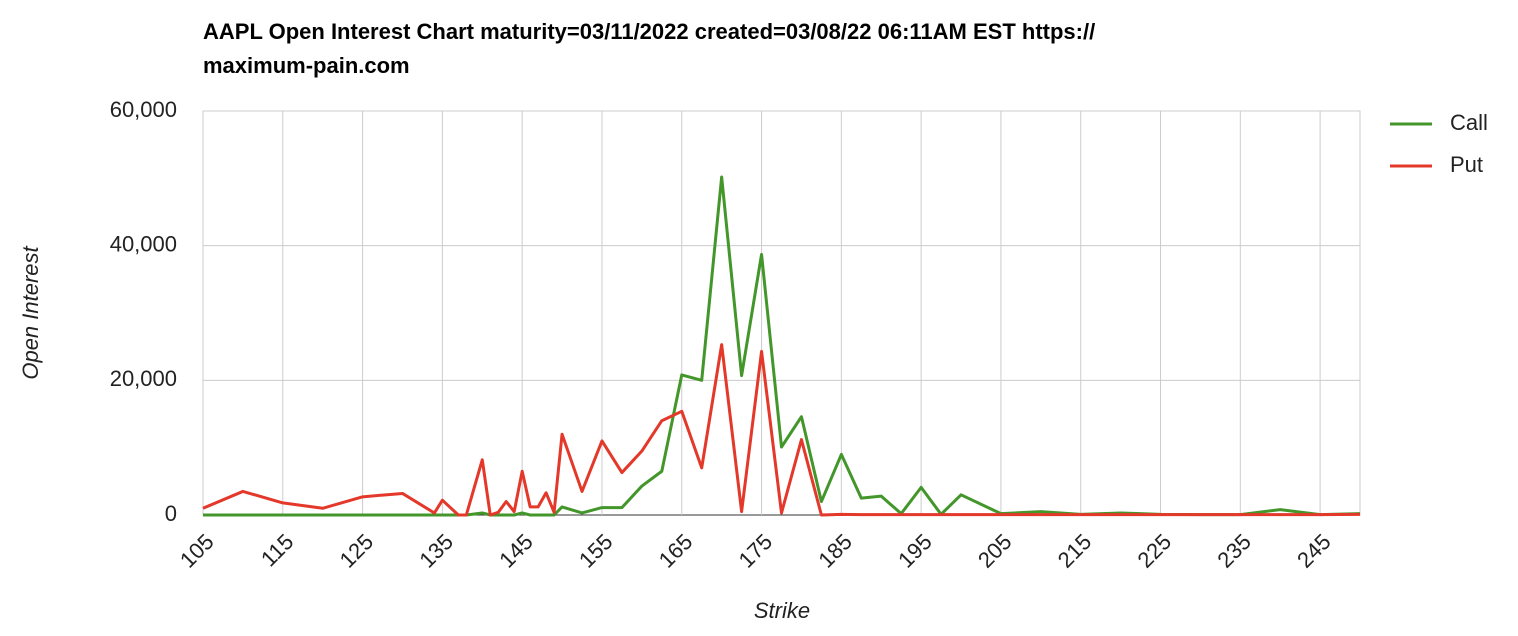 The width and height of the screenshot is (1518, 636). What do you see at coordinates (1469, 122) in the screenshot?
I see `legend-label: Call` at bounding box center [1469, 122].